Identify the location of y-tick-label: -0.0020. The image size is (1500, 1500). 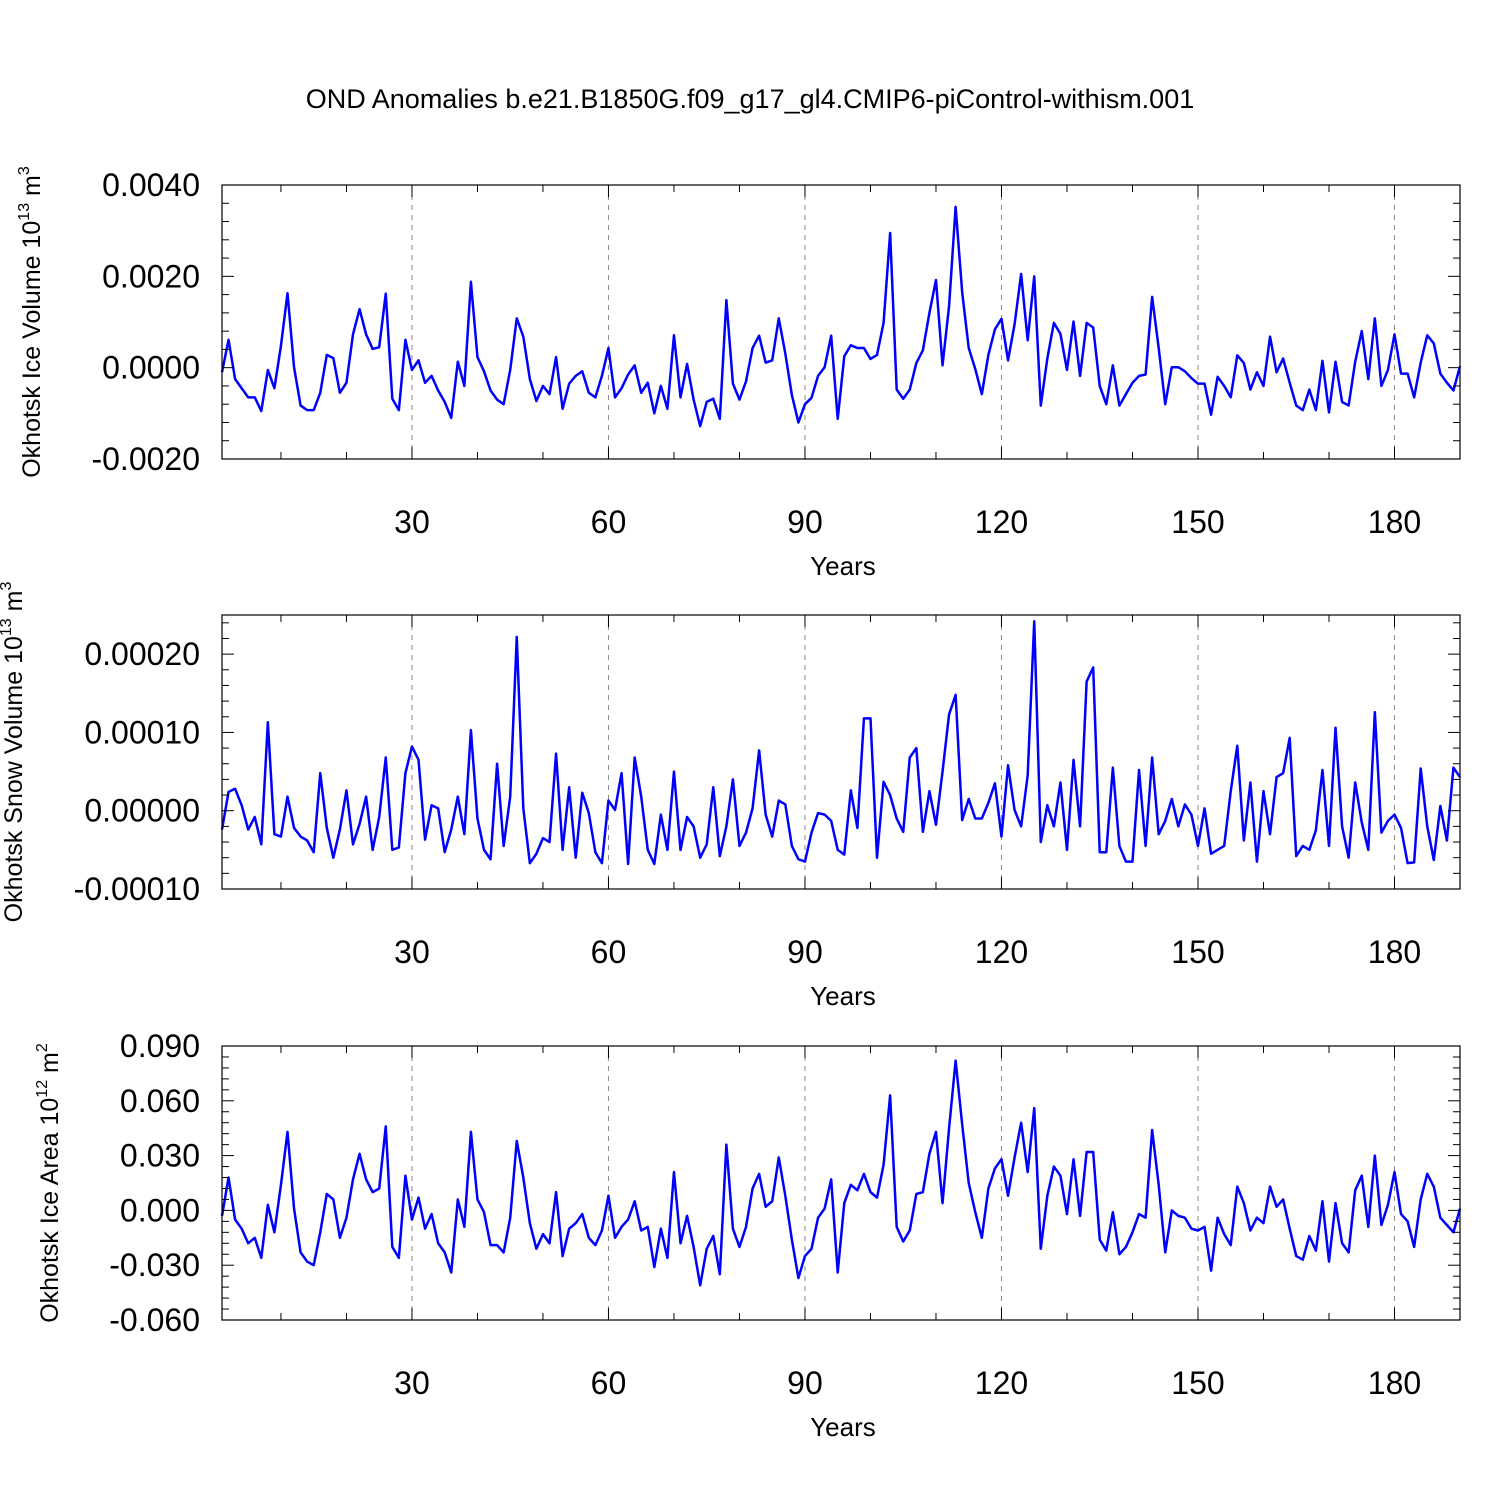
(145, 459).